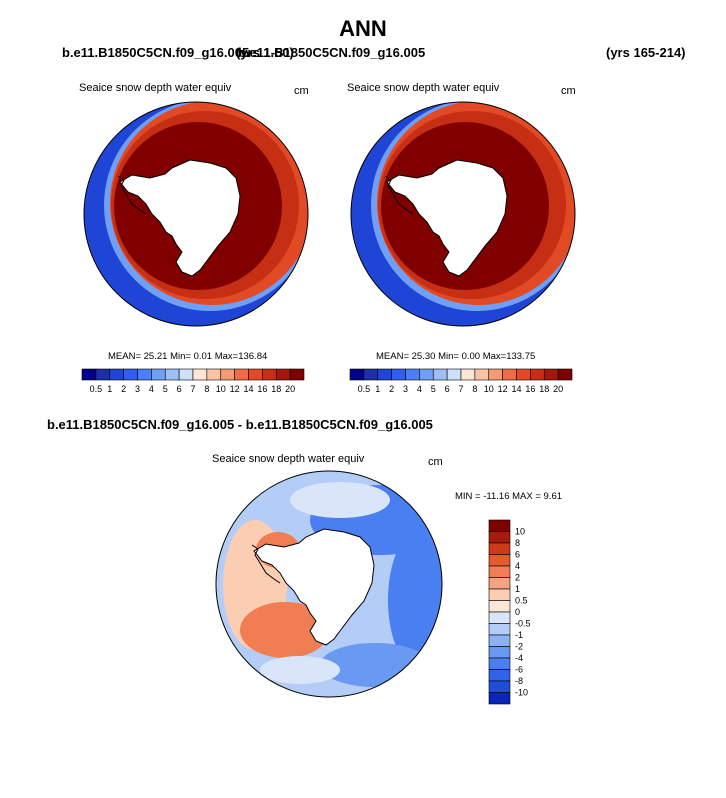  I want to click on panel2-units: cm, so click(568, 91).